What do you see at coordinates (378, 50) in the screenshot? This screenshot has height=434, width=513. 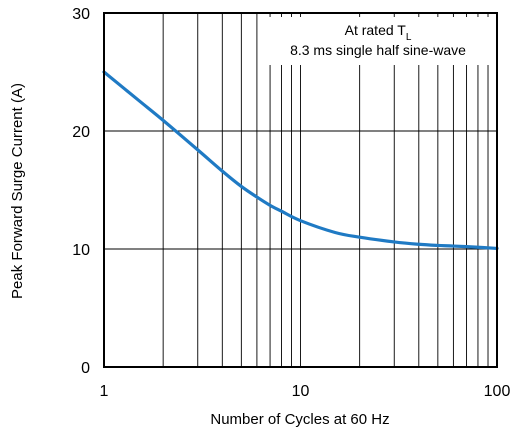 I see `annotation-line-2: 8.3 ms single half sine-wave` at bounding box center [378, 50].